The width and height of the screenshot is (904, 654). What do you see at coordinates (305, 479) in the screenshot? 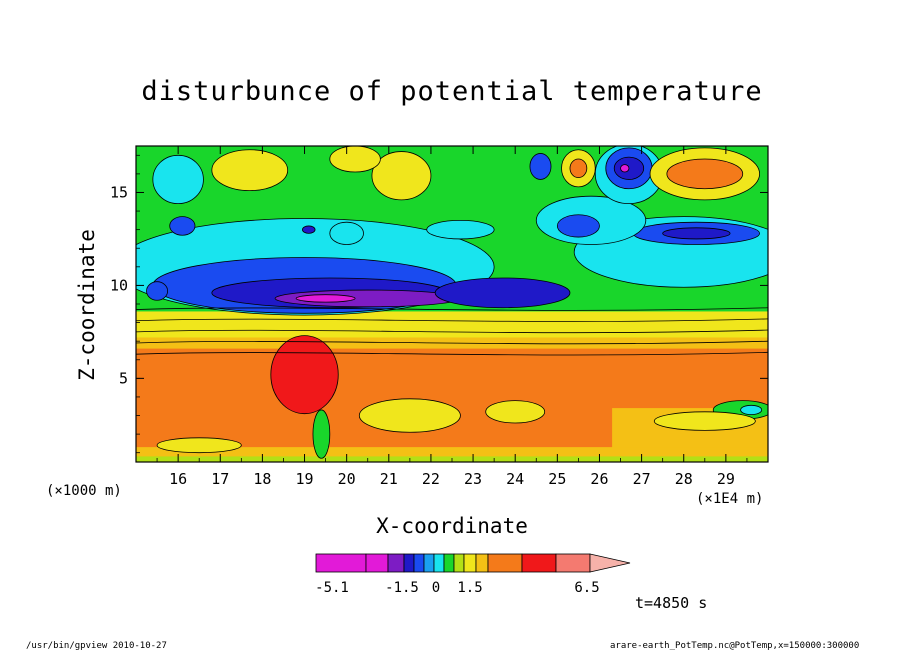
I see `x-tick-label-19: 19` at bounding box center [305, 479].